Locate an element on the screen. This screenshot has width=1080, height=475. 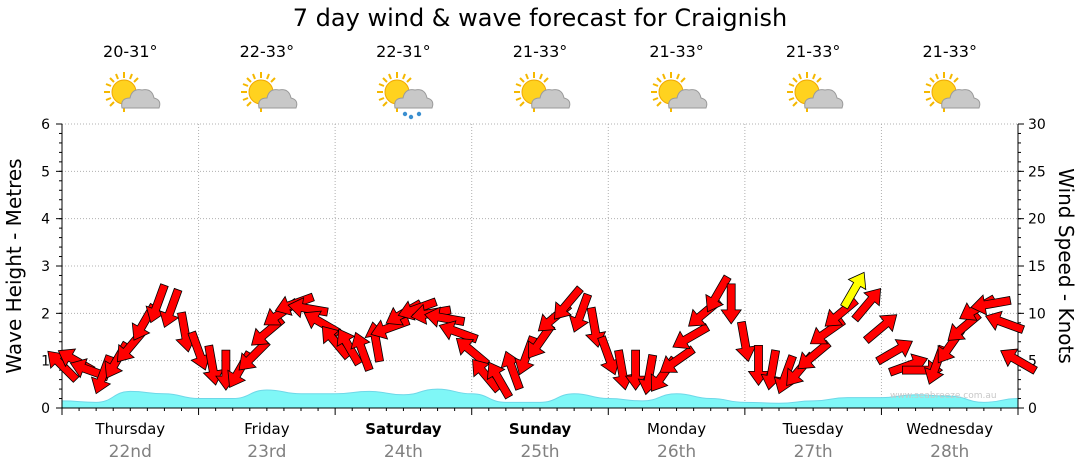
day-name-label: Sunday is located at coordinates (540, 429).